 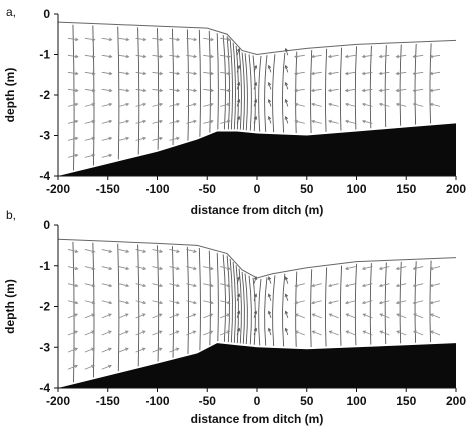 What do you see at coordinates (44, 347) in the screenshot?
I see `y-tick-label: -3` at bounding box center [44, 347].